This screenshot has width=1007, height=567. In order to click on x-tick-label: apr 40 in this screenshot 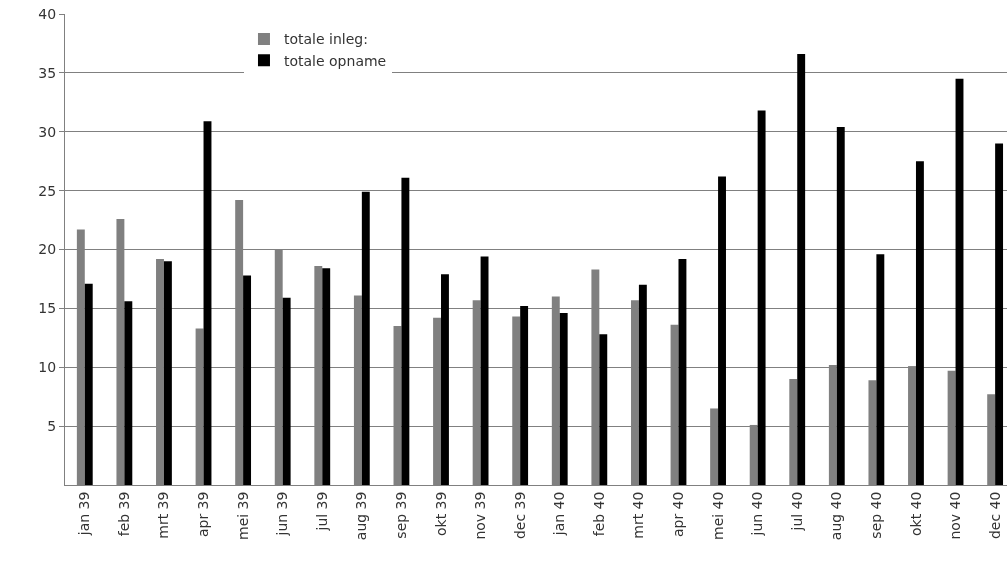, I will do `click(678, 514)`.